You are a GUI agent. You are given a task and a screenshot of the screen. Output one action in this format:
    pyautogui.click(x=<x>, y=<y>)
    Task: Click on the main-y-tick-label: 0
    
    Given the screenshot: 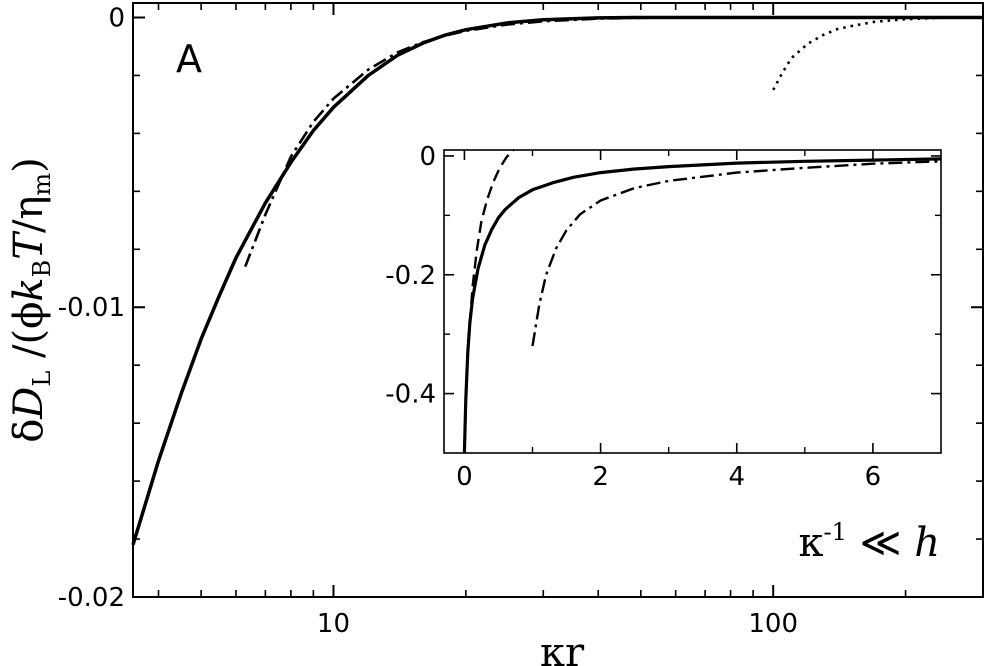 What is the action you would take?
    pyautogui.click(x=116, y=18)
    